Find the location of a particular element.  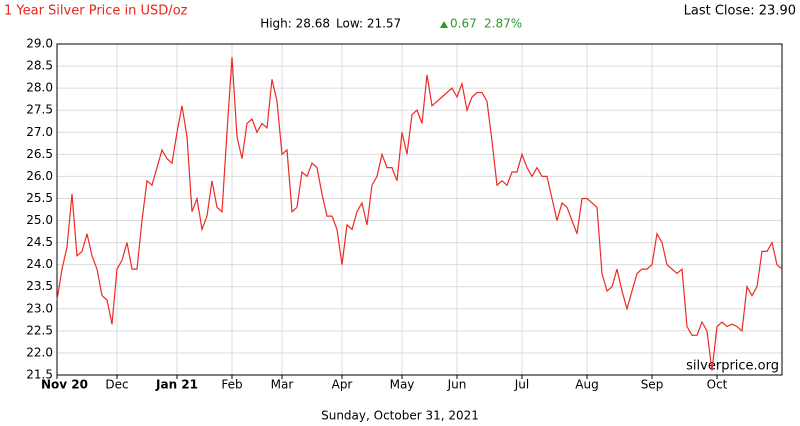

x-tick-label: Jul is located at coordinates (521, 385).